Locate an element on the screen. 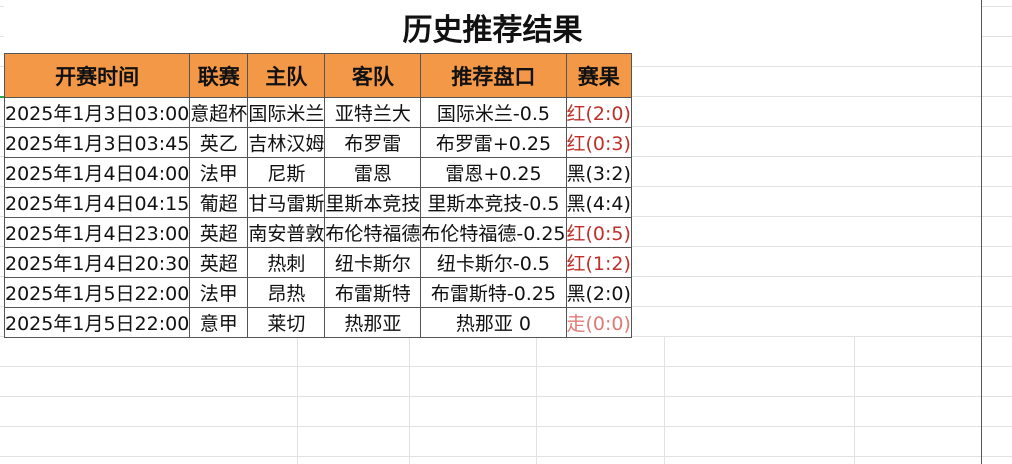 This screenshot has width=1012, height=464. table-row: 2025年1月5日22:00 法甲 昂热 布雷斯特 布雷斯特-0.25 黑(2:0) is located at coordinates (317, 292).